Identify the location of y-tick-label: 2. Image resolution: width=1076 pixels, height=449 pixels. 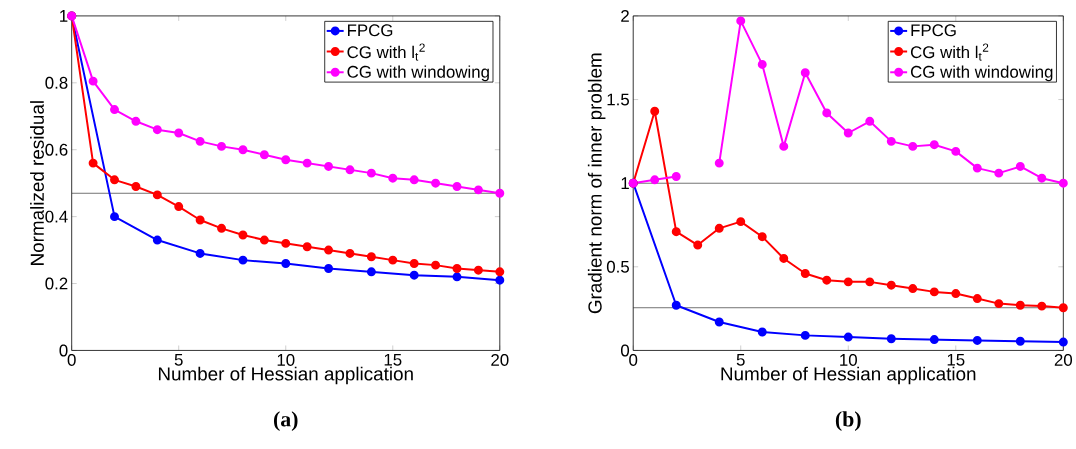
(625, 16).